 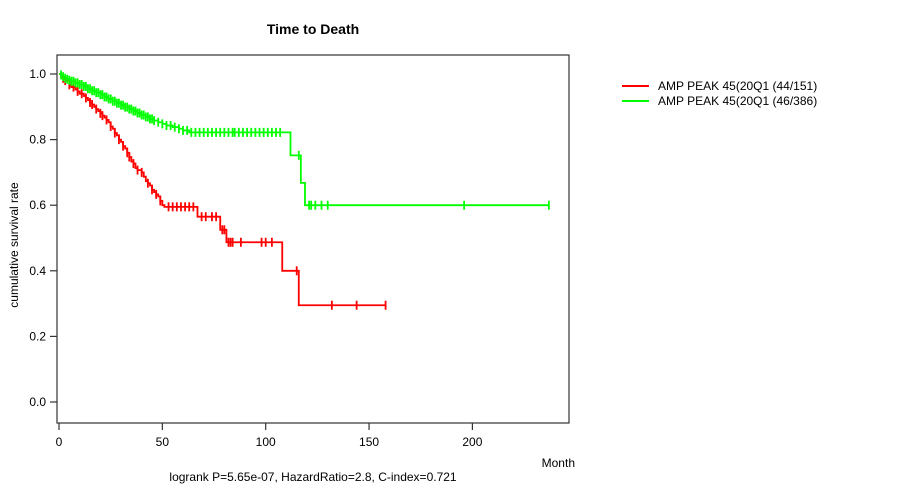 I want to click on x-tick-label: 0, so click(x=59, y=442).